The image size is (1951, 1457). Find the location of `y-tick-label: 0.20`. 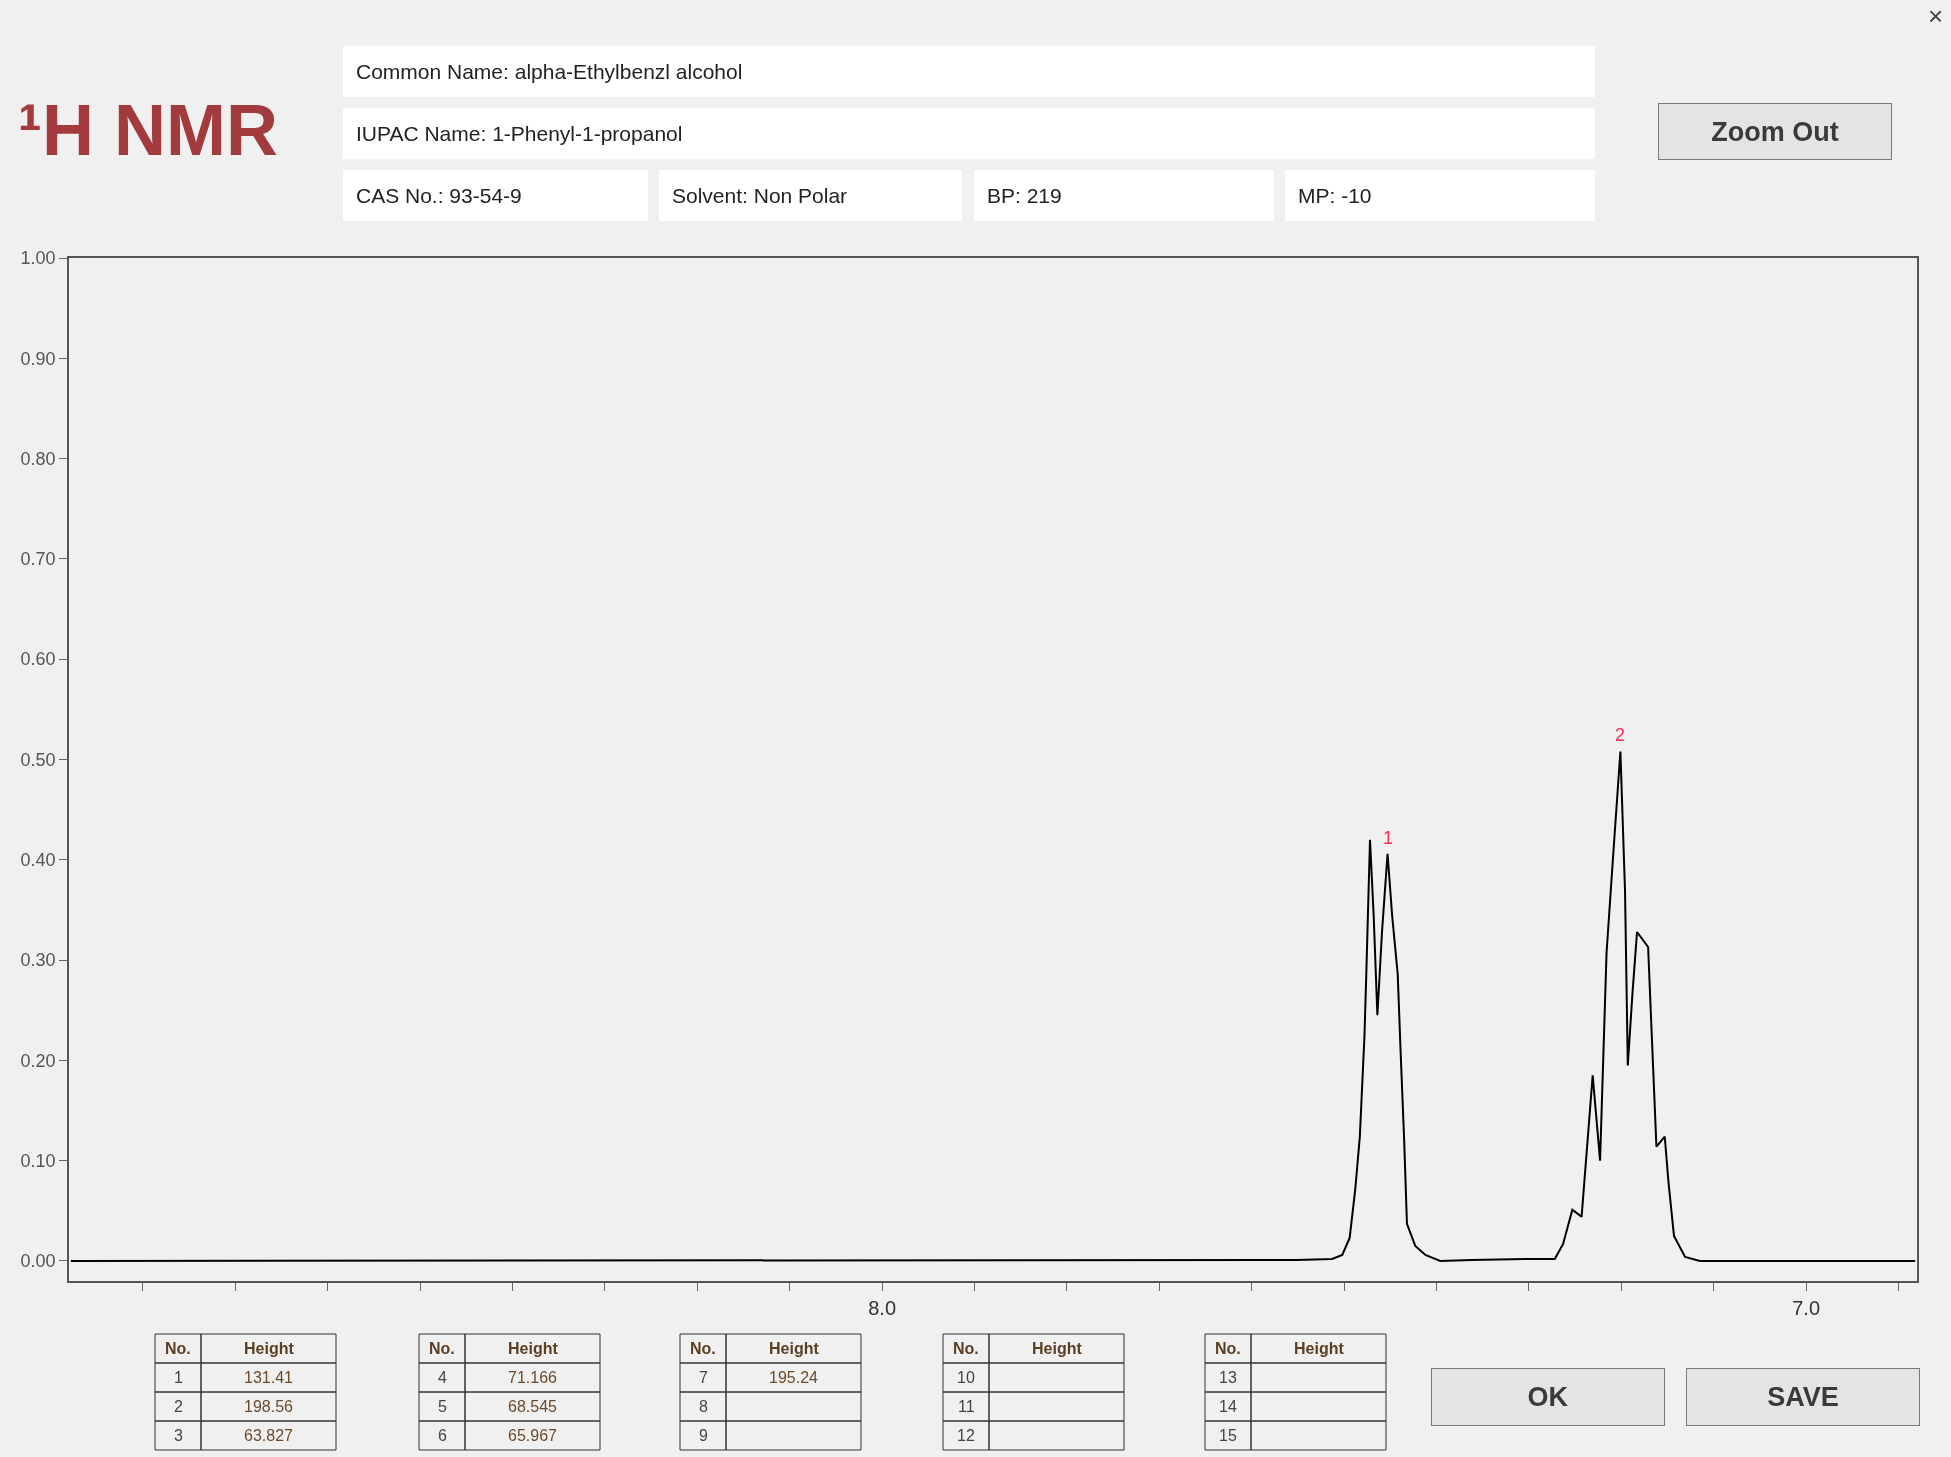

y-tick-label: 0.20 is located at coordinates (38, 1060).